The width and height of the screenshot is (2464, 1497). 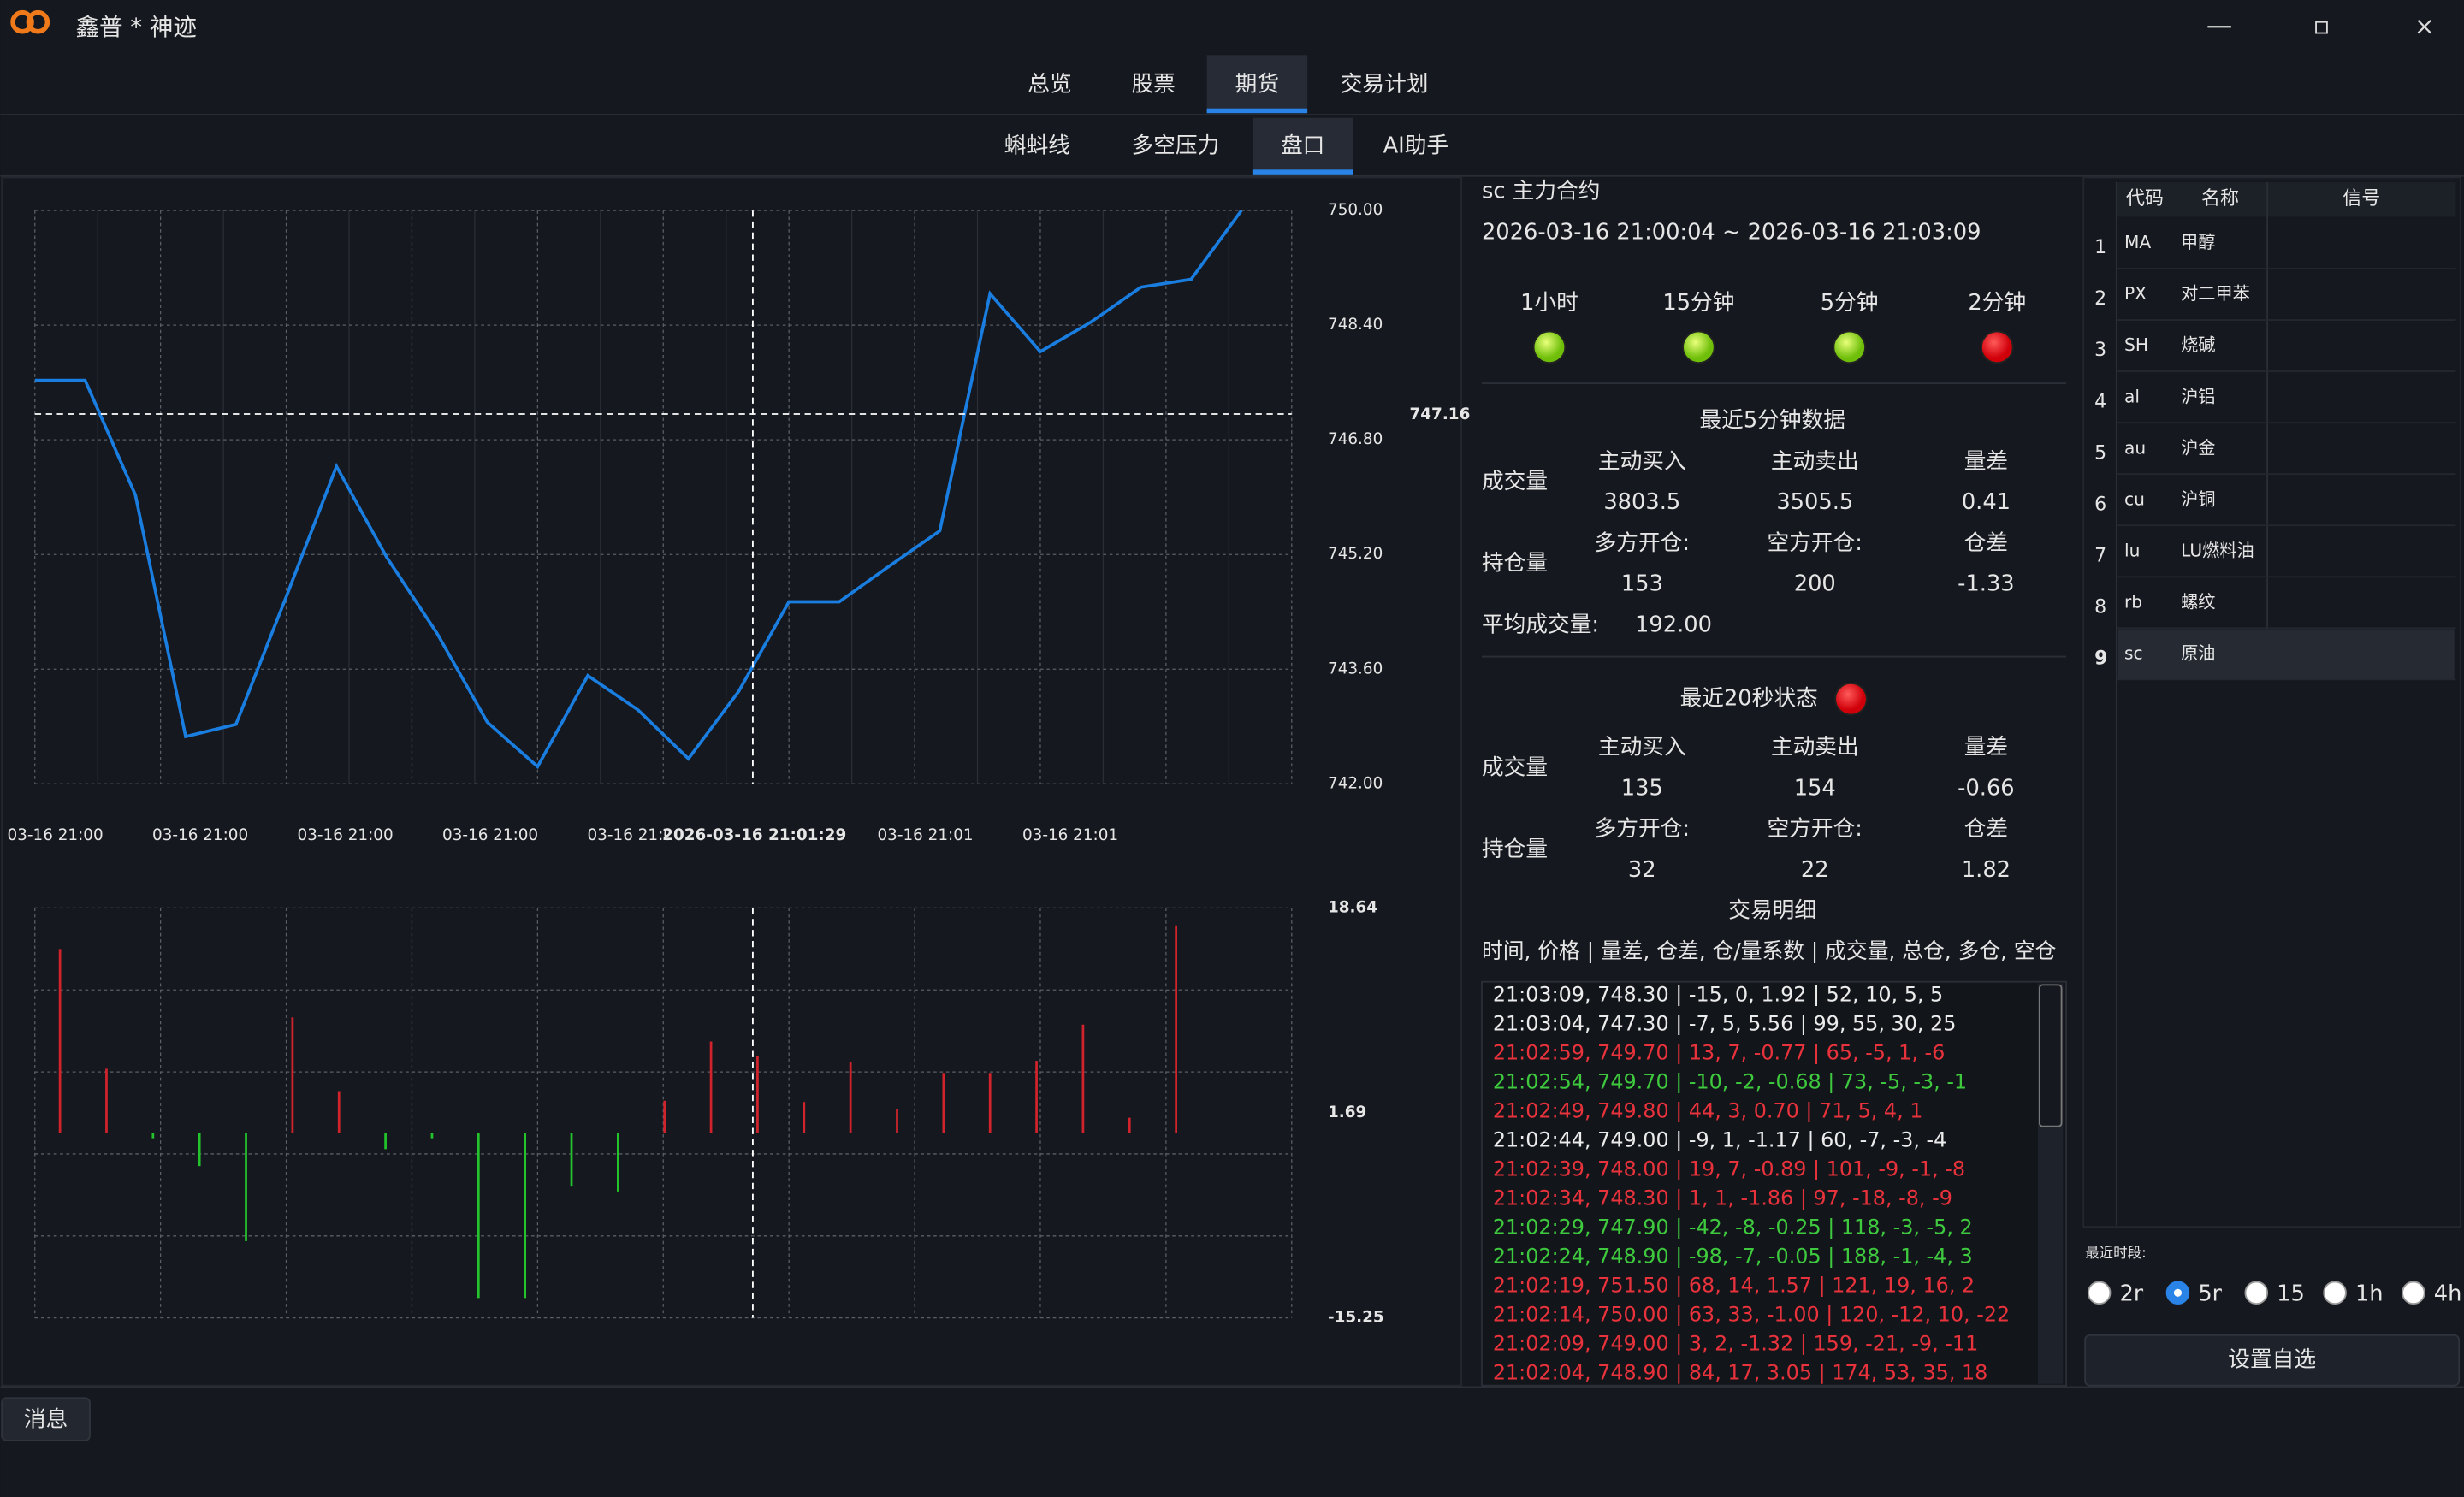 What do you see at coordinates (1355, 439) in the screenshot?
I see `y-tick-label: 746.80` at bounding box center [1355, 439].